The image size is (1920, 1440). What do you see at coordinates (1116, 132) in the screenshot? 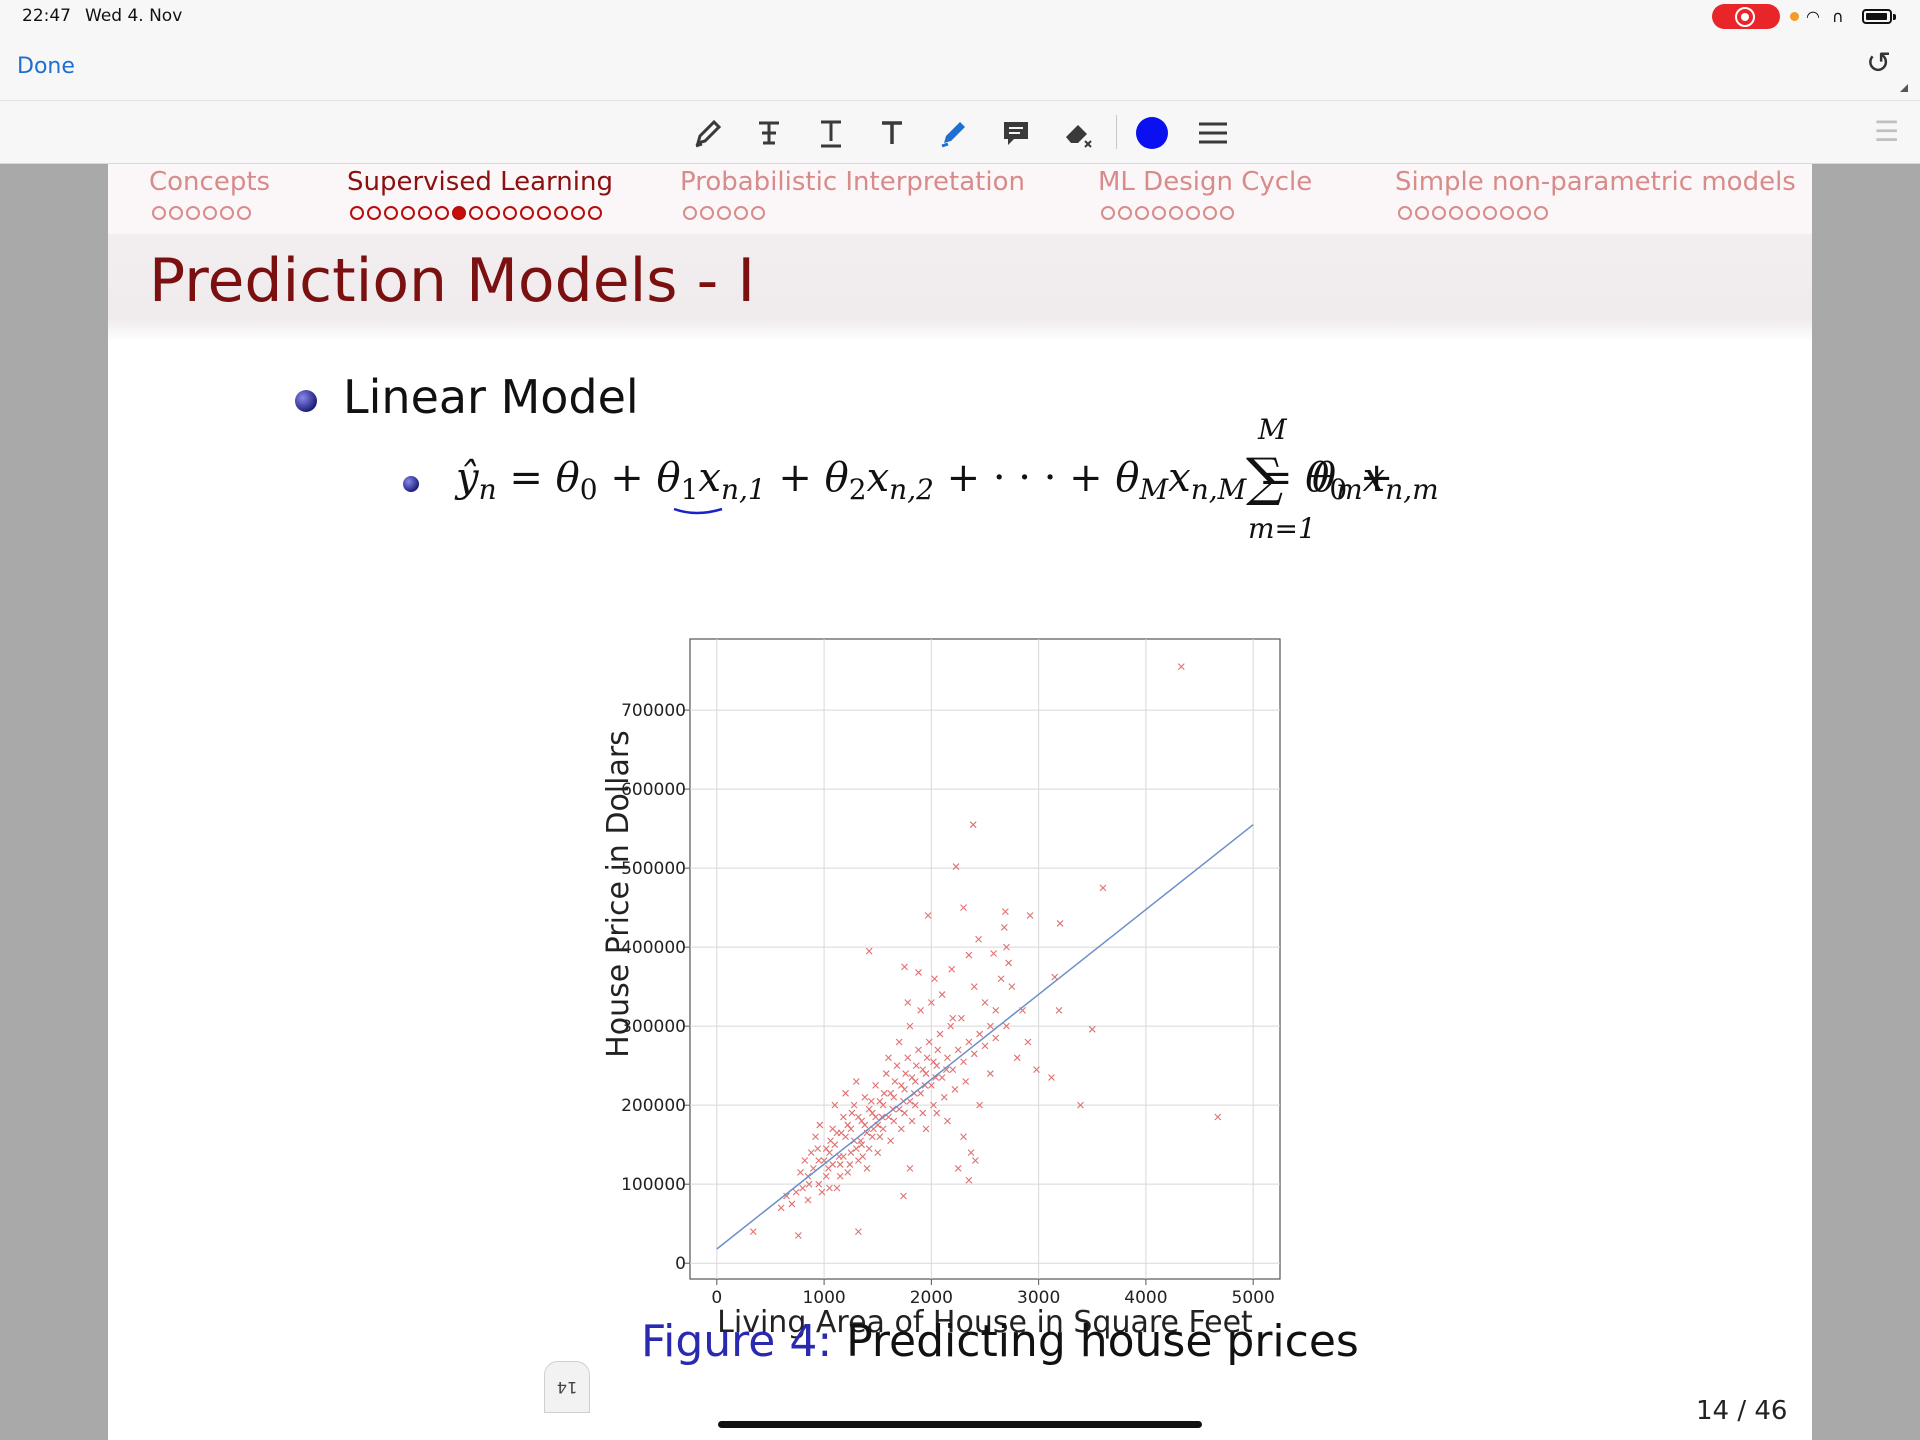
I see `toolbar-divider` at bounding box center [1116, 132].